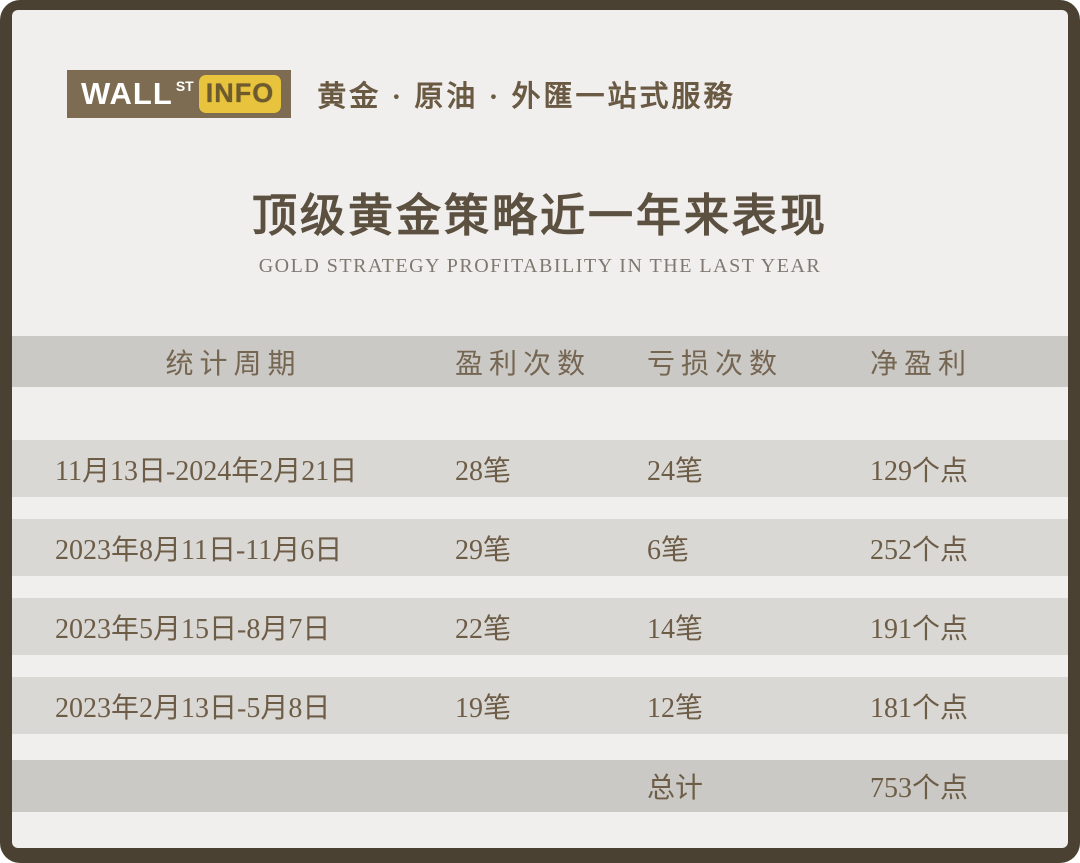  Describe the element at coordinates (233, 364) in the screenshot. I see `column-header-period: 统计周期` at that location.